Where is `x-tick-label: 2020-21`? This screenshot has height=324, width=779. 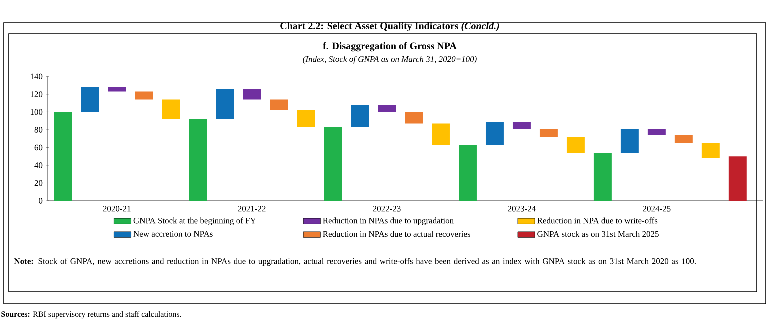
x-tick-label: 2020-21 is located at coordinates (117, 209).